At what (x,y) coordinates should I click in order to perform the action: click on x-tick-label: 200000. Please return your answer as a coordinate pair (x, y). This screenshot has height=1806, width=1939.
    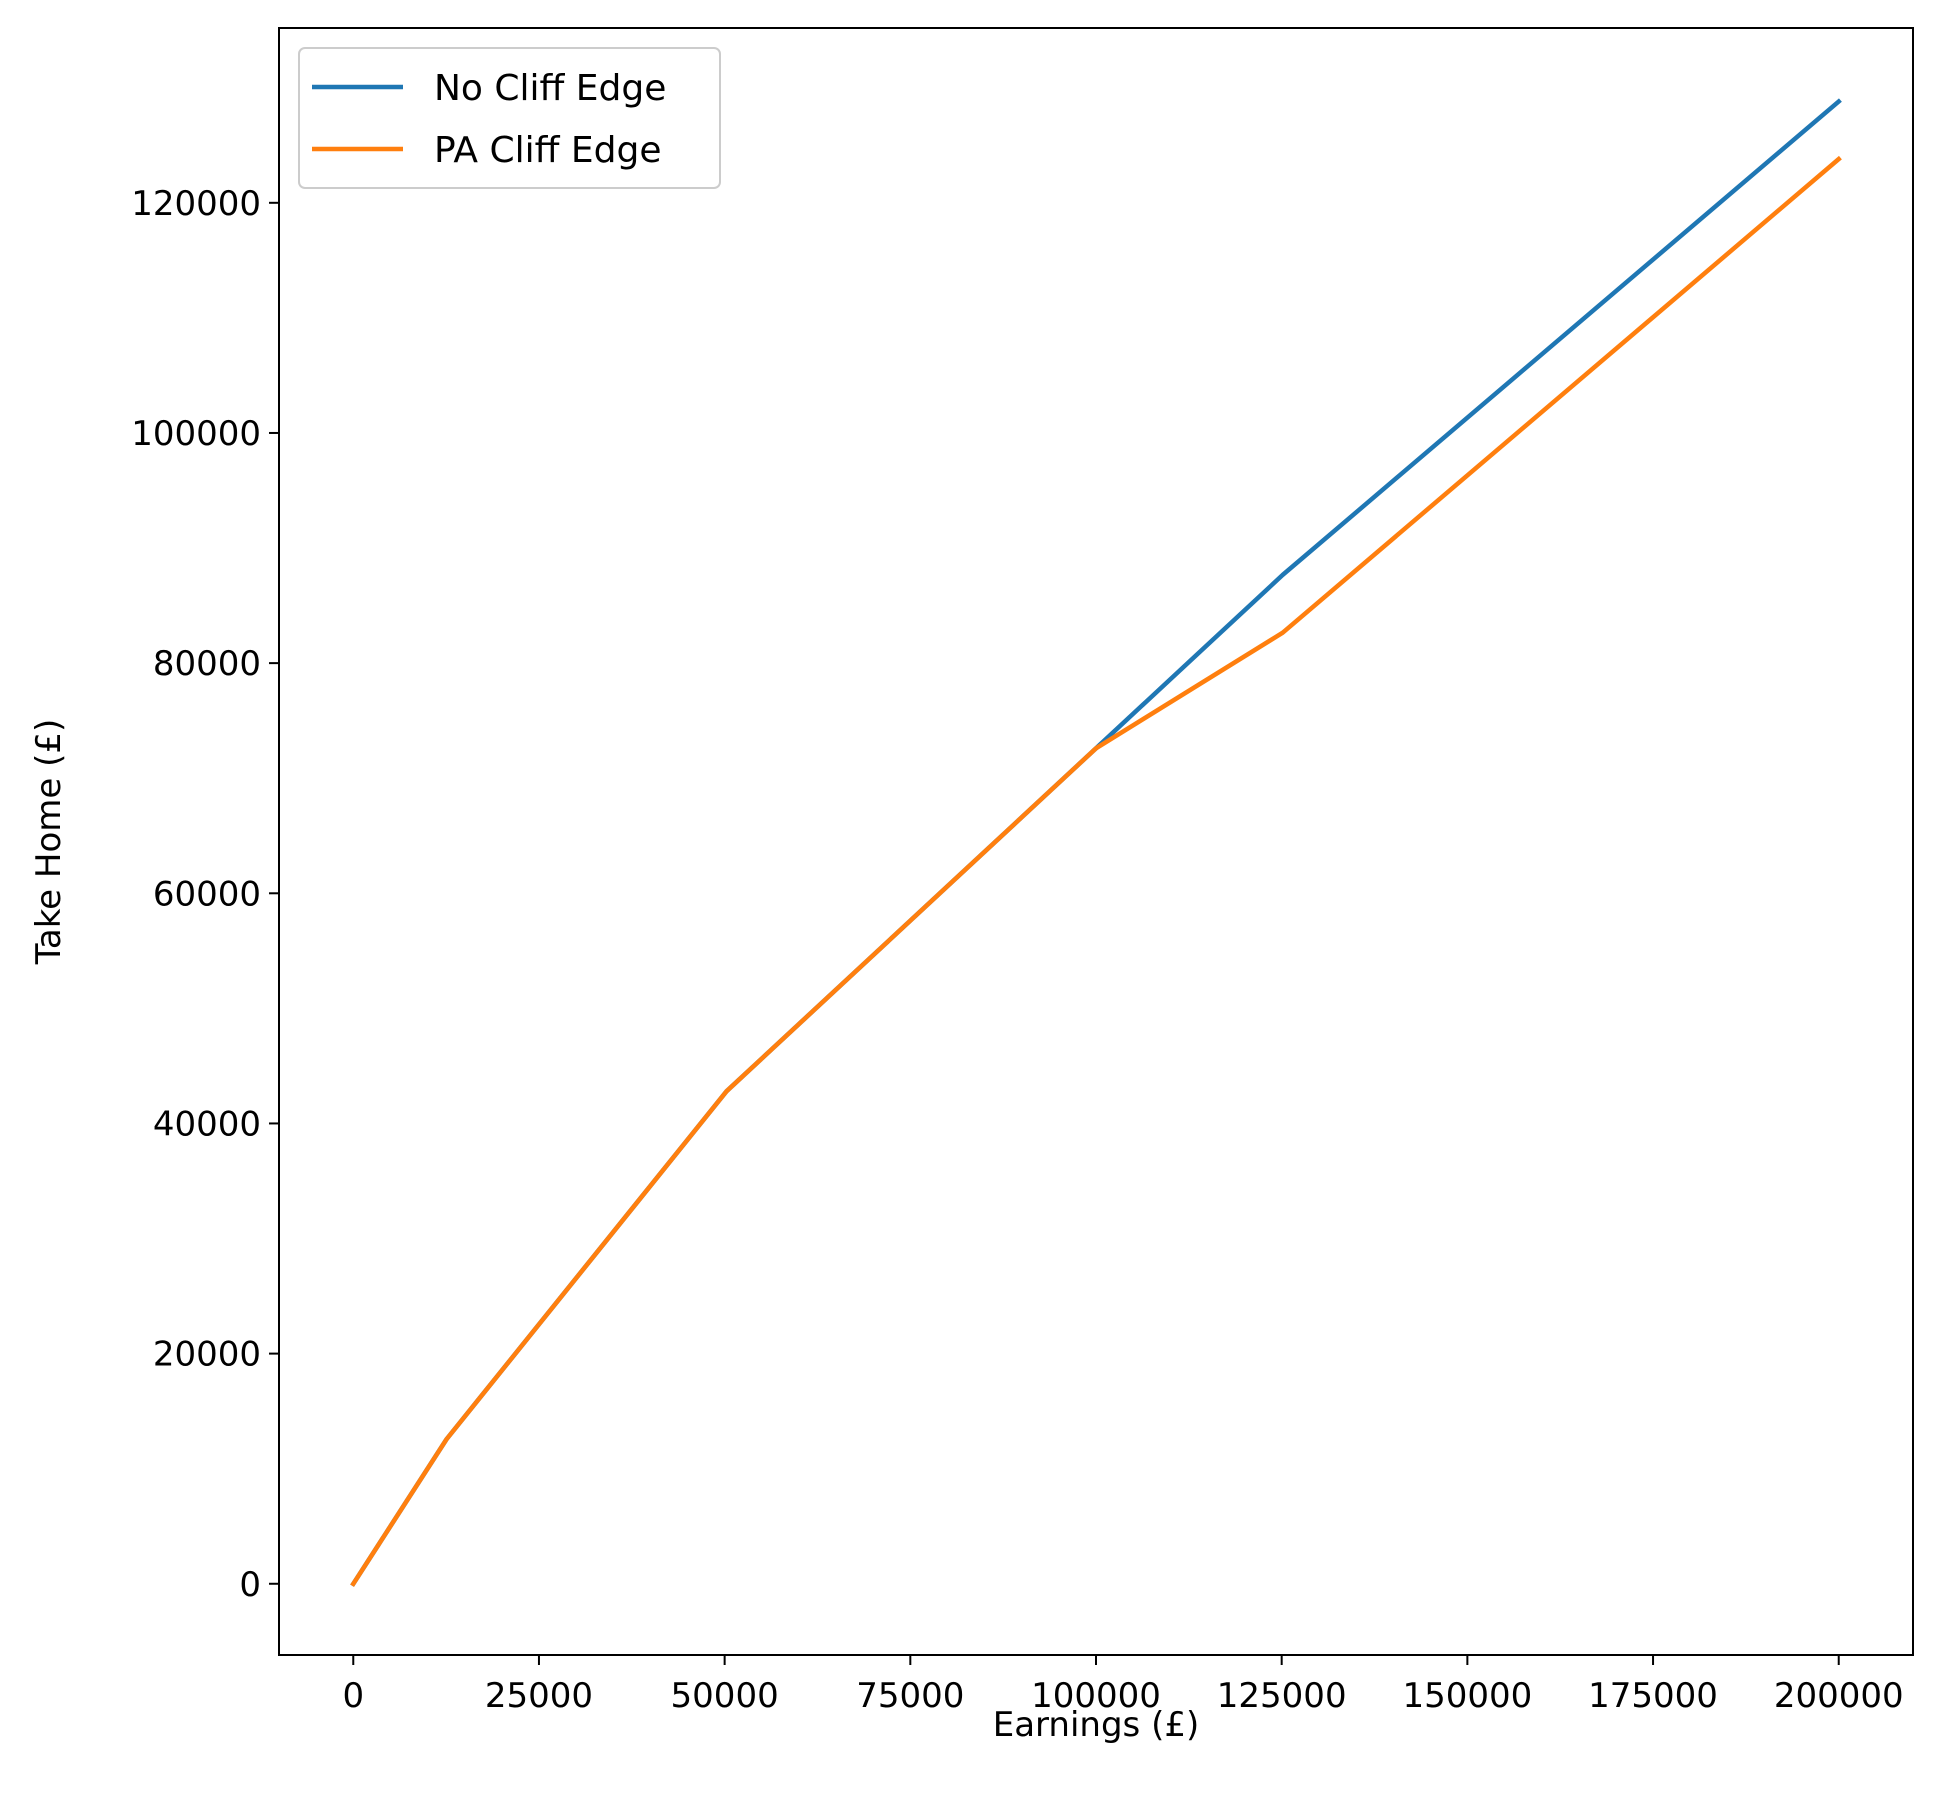
    Looking at the image, I should click on (1839, 1696).